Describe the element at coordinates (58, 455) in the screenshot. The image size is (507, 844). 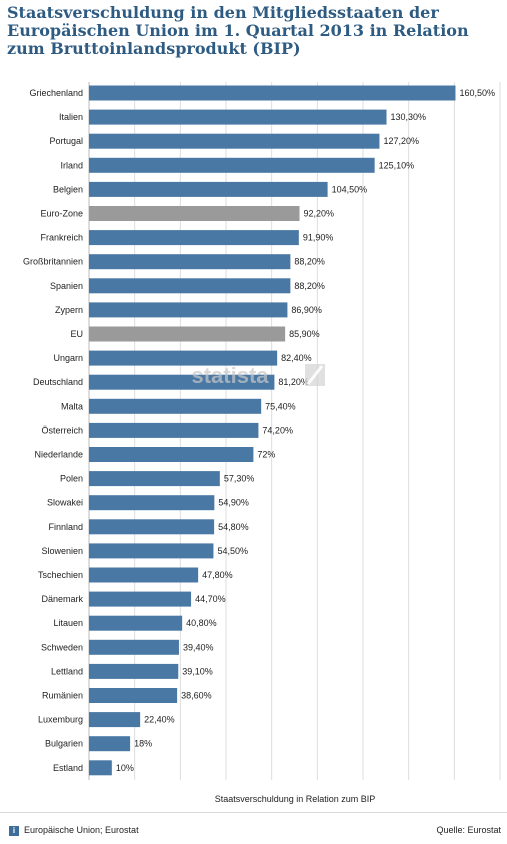
I see `category-label: Niederlande` at that location.